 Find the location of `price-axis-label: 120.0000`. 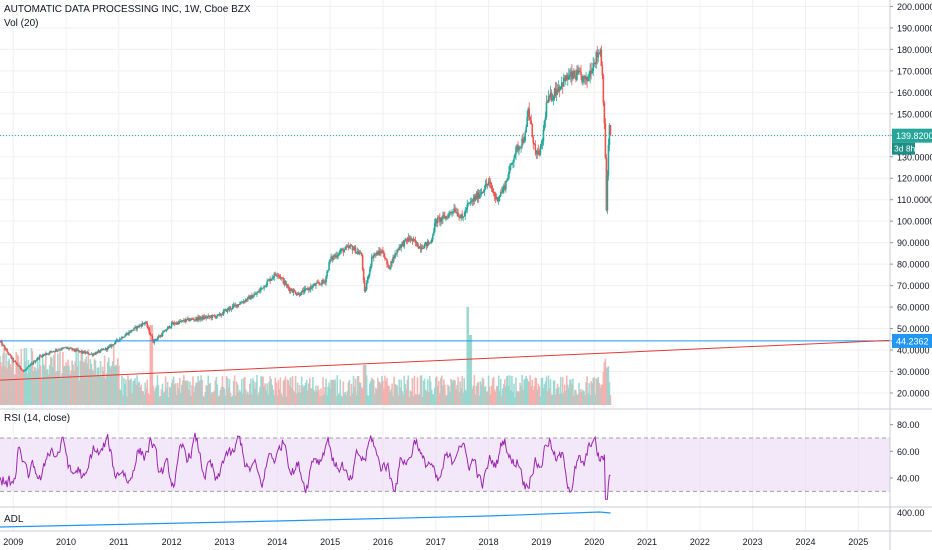

price-axis-label: 120.0000 is located at coordinates (914, 179).